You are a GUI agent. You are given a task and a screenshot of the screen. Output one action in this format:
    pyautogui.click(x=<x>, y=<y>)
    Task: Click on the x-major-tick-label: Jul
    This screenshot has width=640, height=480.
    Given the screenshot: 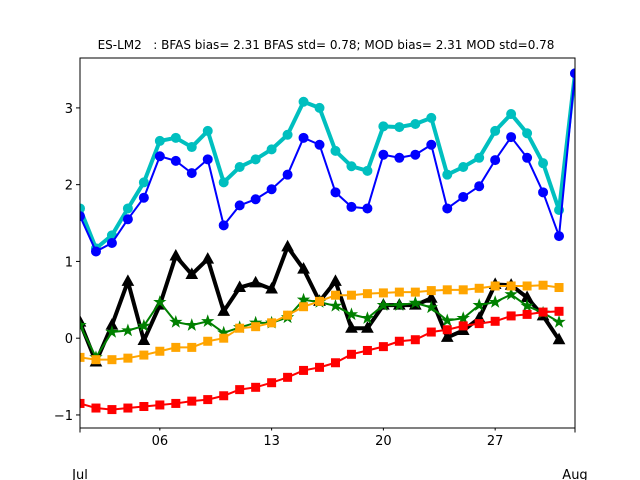 What is the action you would take?
    pyautogui.click(x=79, y=474)
    